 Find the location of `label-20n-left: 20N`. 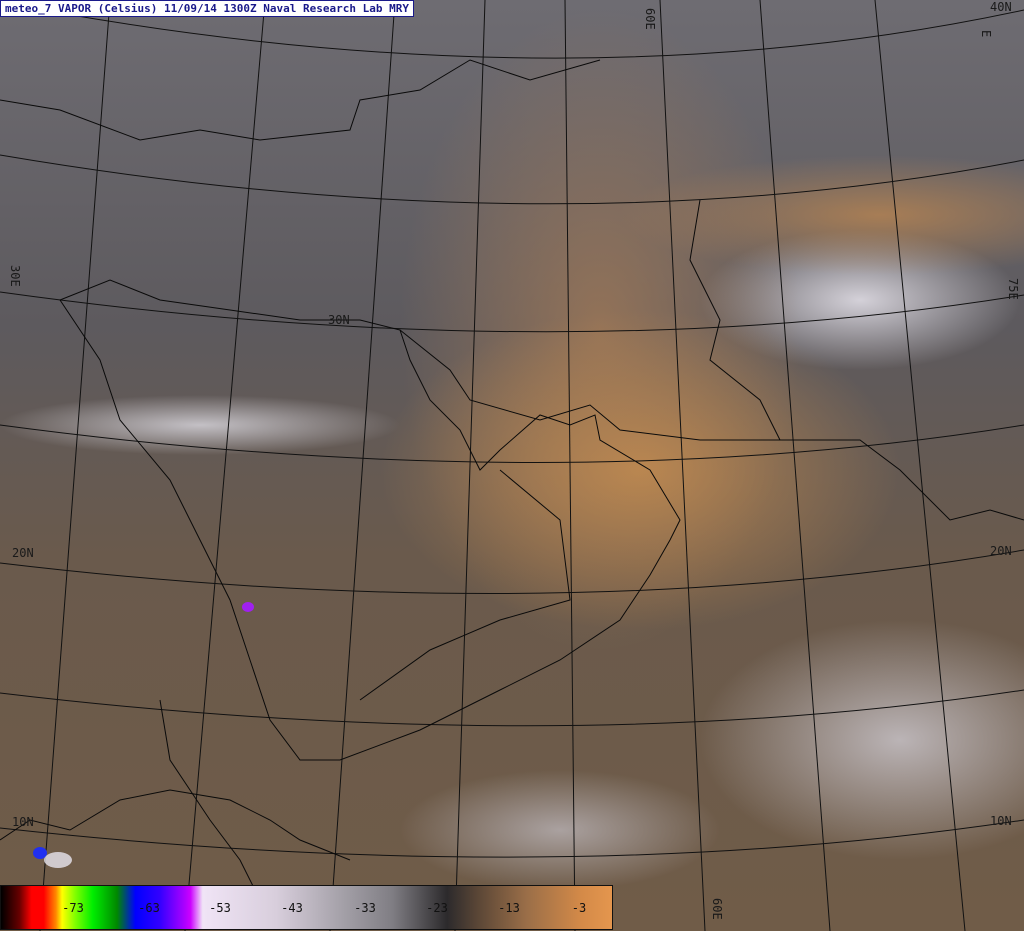

label-20n-left: 20N is located at coordinates (23, 553).